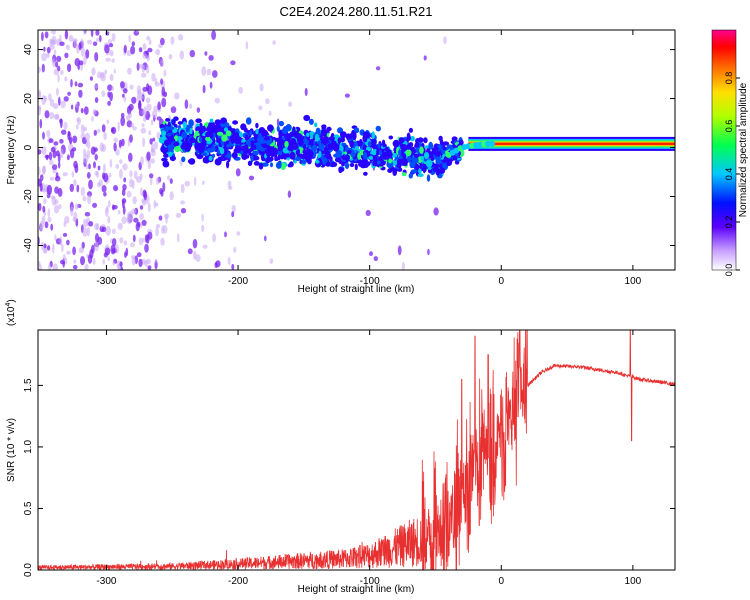  What do you see at coordinates (106, 581) in the screenshot?
I see `snr-xtick-label: -300` at bounding box center [106, 581].